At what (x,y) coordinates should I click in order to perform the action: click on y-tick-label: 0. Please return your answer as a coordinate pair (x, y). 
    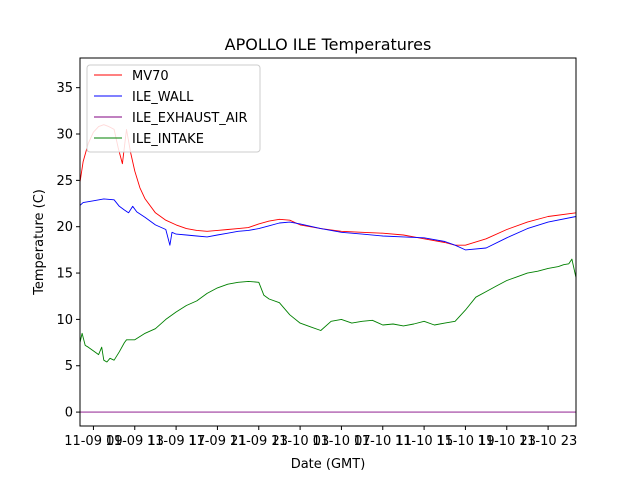
    Looking at the image, I should click on (69, 413).